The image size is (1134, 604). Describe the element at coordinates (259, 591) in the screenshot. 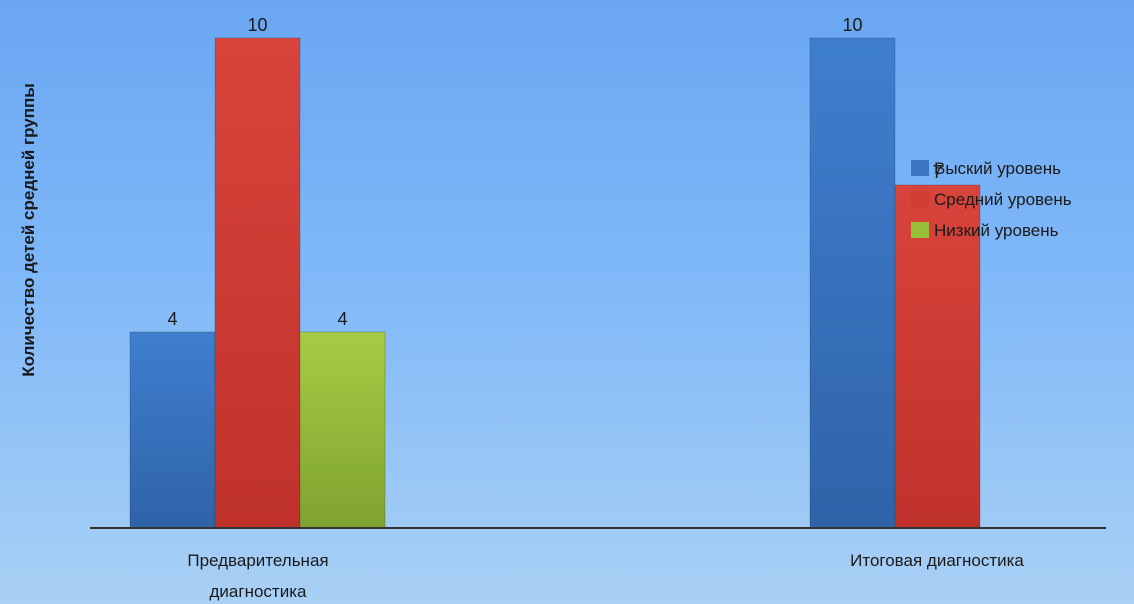

I see `x-tick-label-0-line1: диагностика` at that location.